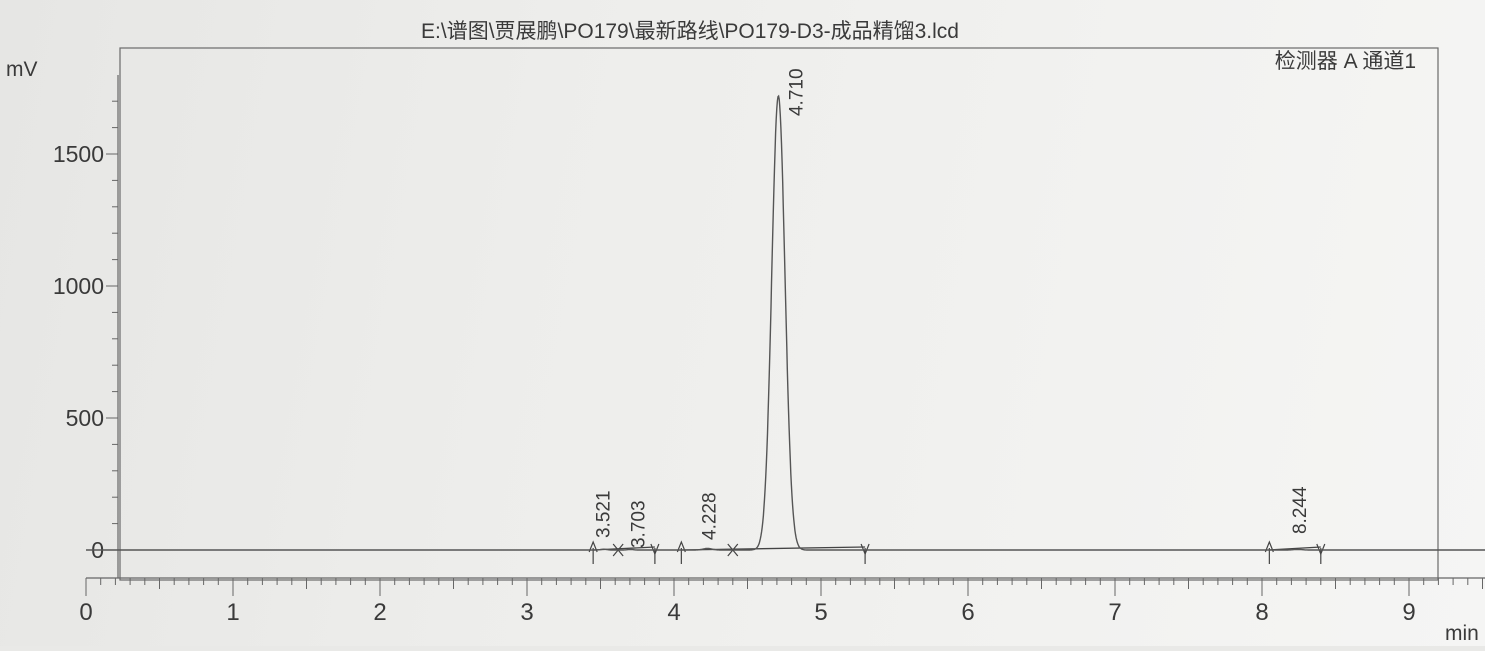 This screenshot has height=651, width=1485. What do you see at coordinates (78, 154) in the screenshot?
I see `y-tick-label: 1500` at bounding box center [78, 154].